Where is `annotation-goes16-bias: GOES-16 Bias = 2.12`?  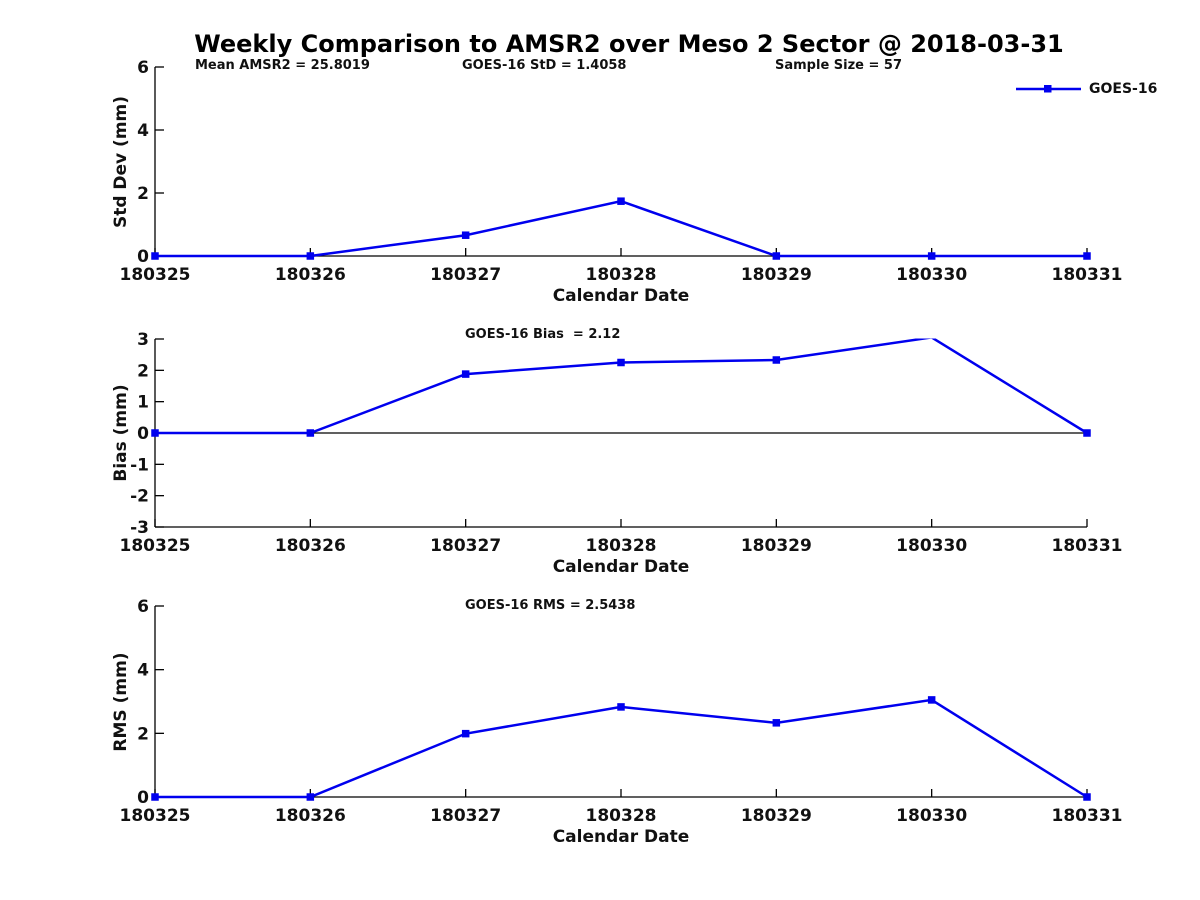
annotation-goes16-bias: GOES-16 Bias = 2.12 is located at coordinates (543, 334).